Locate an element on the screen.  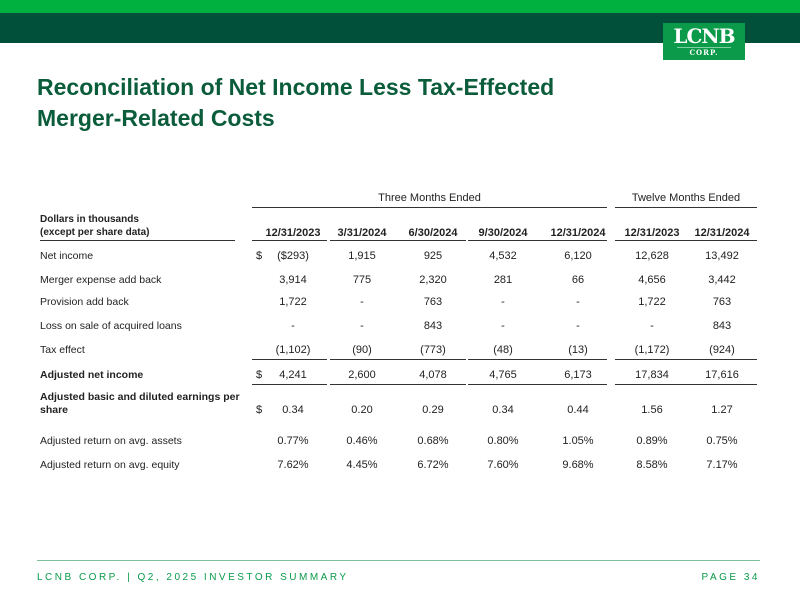
table-cell: 4.45% is located at coordinates (362, 465).